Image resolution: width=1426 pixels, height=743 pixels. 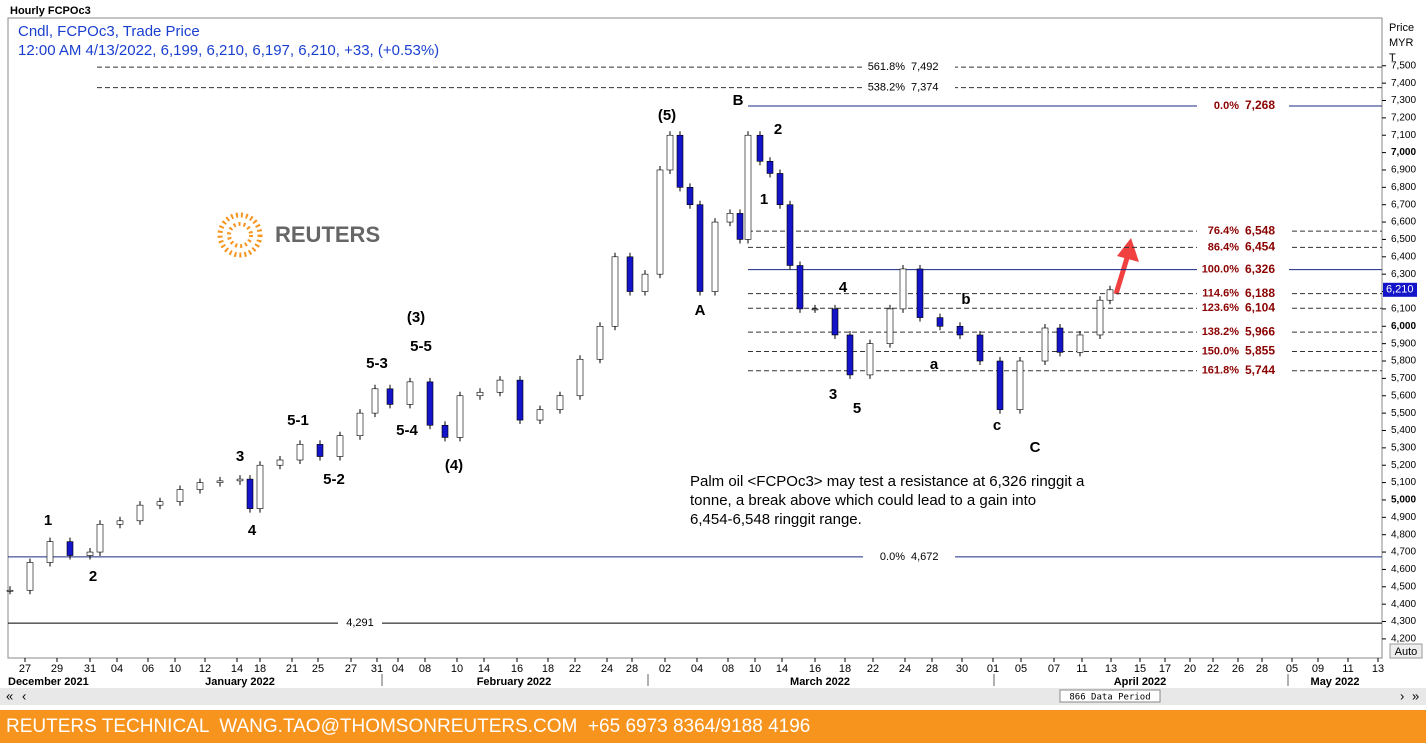 I want to click on level-ratio: 100.0%, so click(x=1221, y=270).